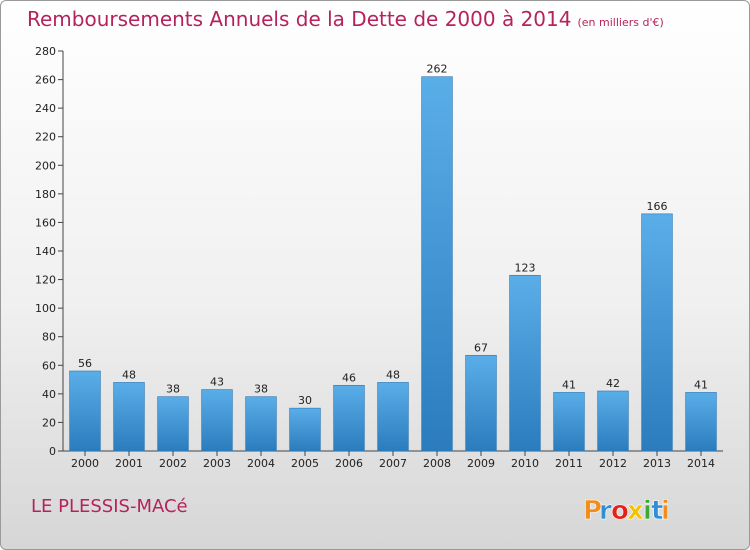 The width and height of the screenshot is (750, 550). Describe the element at coordinates (45, 51) in the screenshot. I see `y-tick-label: 280` at that location.